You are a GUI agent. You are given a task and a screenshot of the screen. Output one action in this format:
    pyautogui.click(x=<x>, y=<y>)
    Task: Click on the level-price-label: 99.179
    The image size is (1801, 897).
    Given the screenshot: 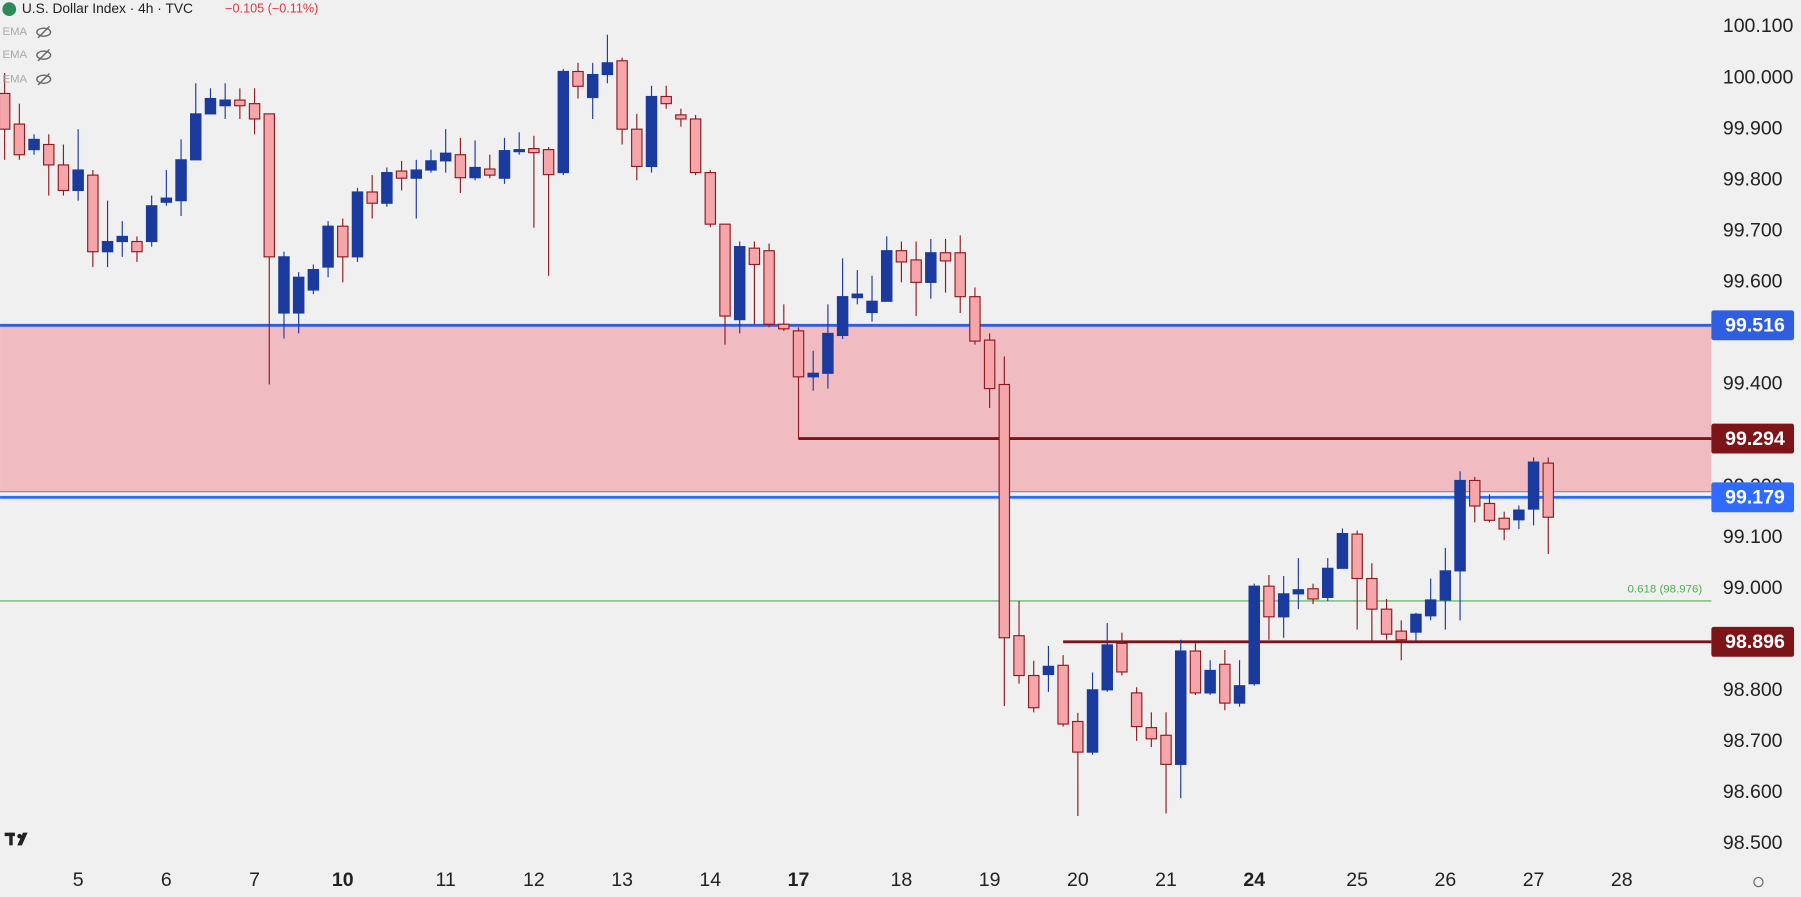 What is the action you would take?
    pyautogui.click(x=1755, y=498)
    